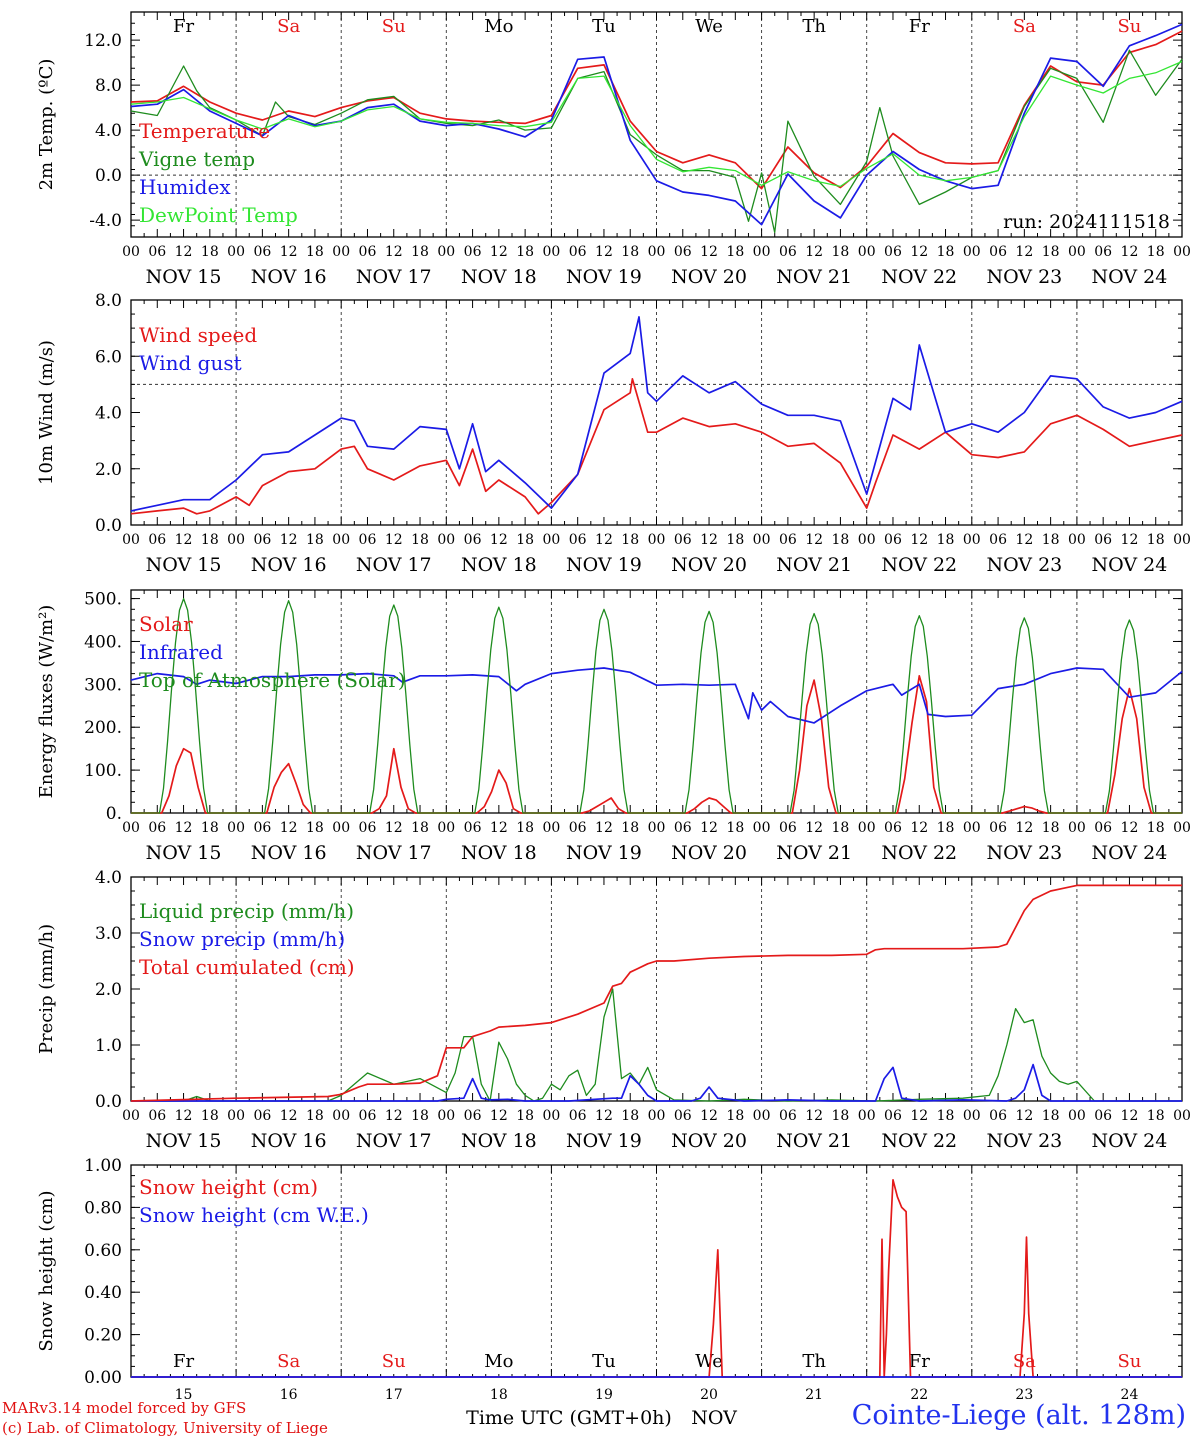 The width and height of the screenshot is (1194, 1440). Describe the element at coordinates (190, 363) in the screenshot. I see `legend-entry: Wind gust` at that location.